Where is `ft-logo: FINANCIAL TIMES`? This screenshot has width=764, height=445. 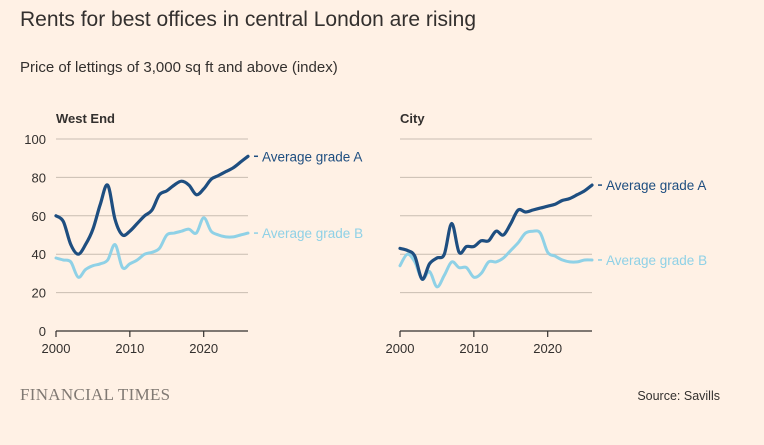 ft-logo: FINANCIAL TIMES is located at coordinates (95, 394).